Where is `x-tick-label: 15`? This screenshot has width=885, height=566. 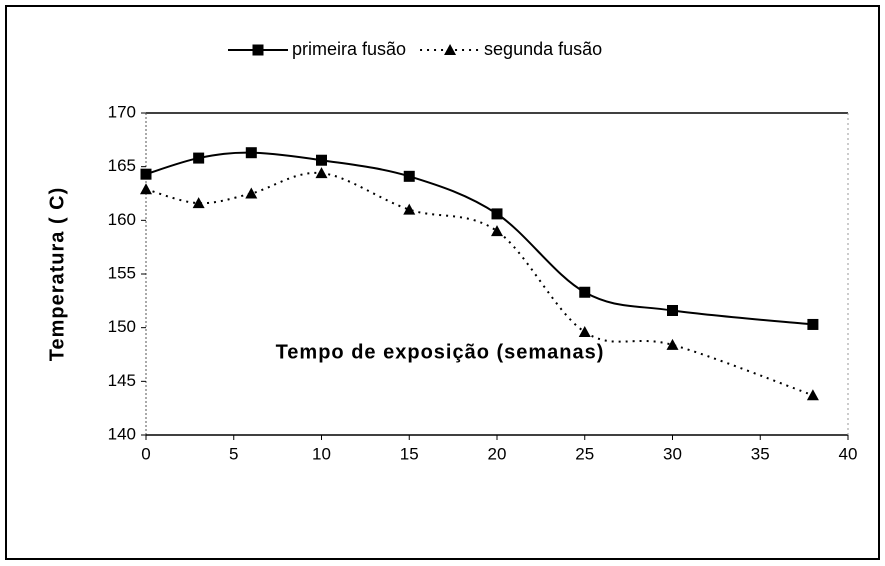 x-tick-label: 15 is located at coordinates (409, 453).